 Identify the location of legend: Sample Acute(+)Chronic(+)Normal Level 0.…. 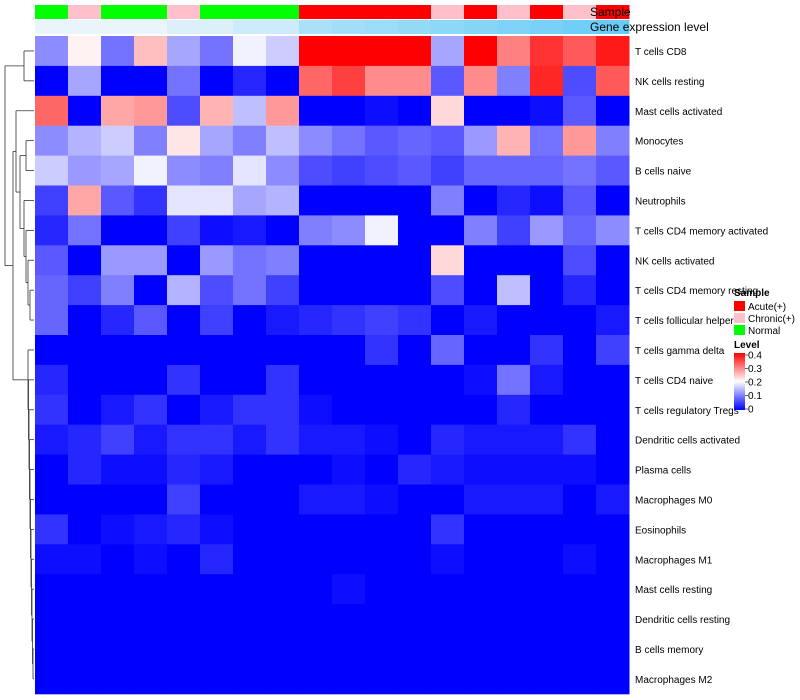
(764, 352).